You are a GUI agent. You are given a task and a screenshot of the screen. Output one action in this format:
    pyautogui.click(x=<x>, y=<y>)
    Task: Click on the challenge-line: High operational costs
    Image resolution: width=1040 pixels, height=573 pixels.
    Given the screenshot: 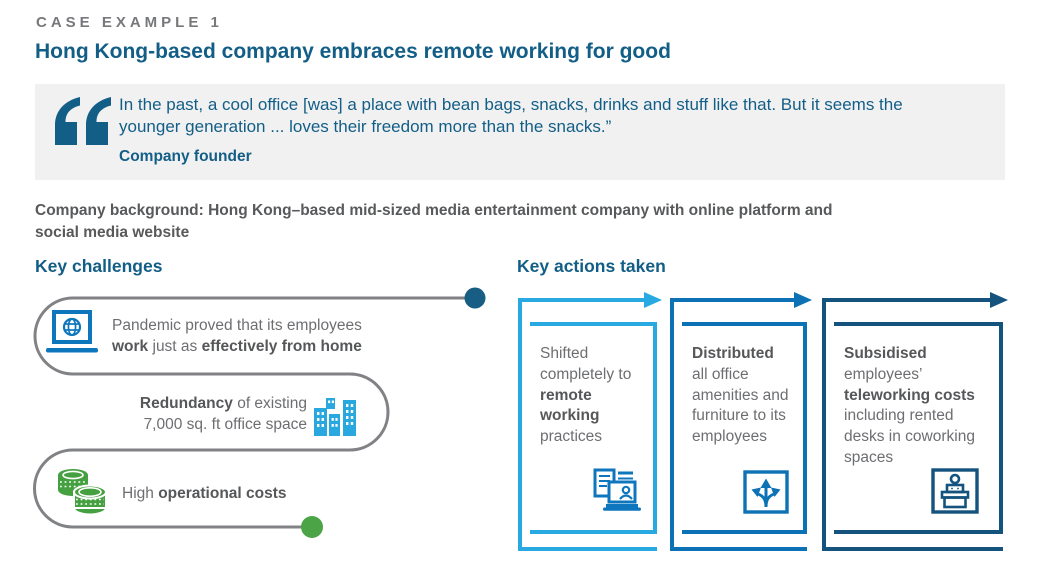 What is the action you would take?
    pyautogui.click(x=204, y=493)
    